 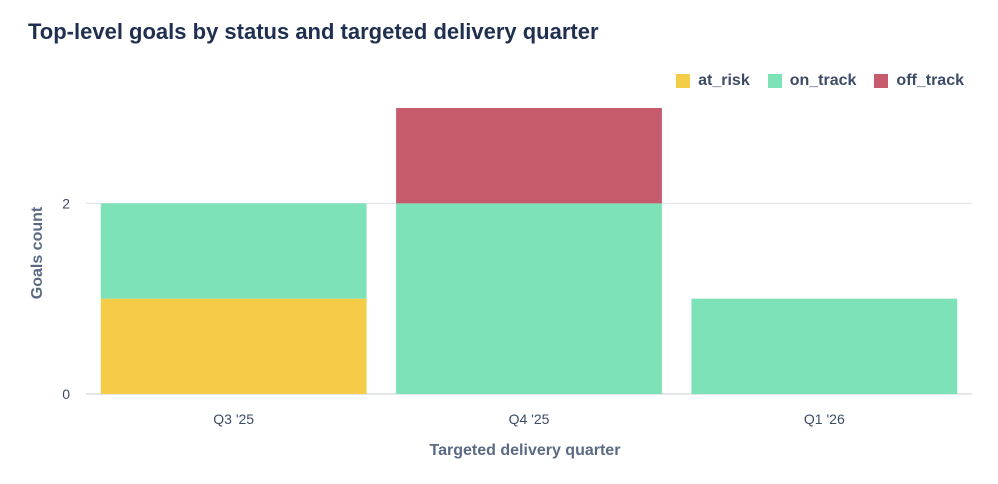 What do you see at coordinates (881, 81) in the screenshot?
I see `legend-swatch-off-track` at bounding box center [881, 81].